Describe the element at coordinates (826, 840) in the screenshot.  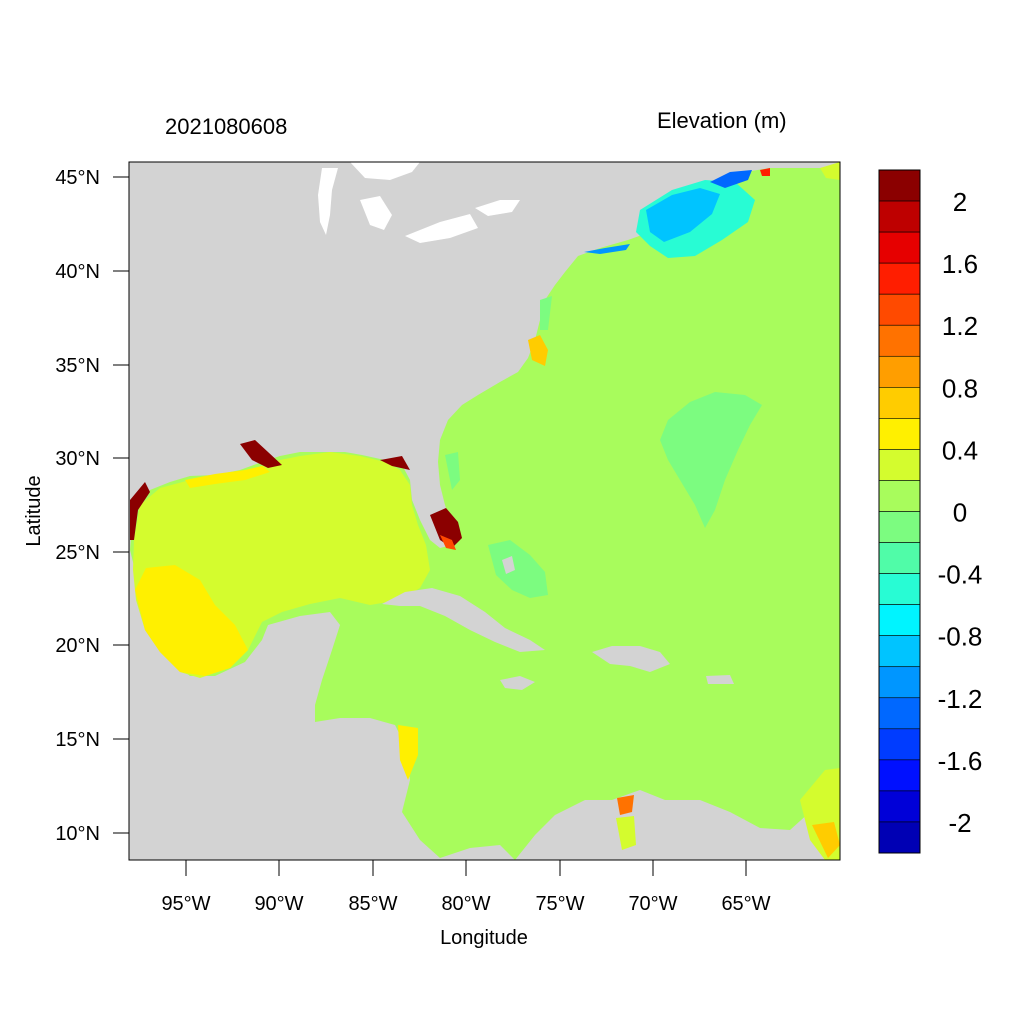
I see `trinidad-surge` at that location.